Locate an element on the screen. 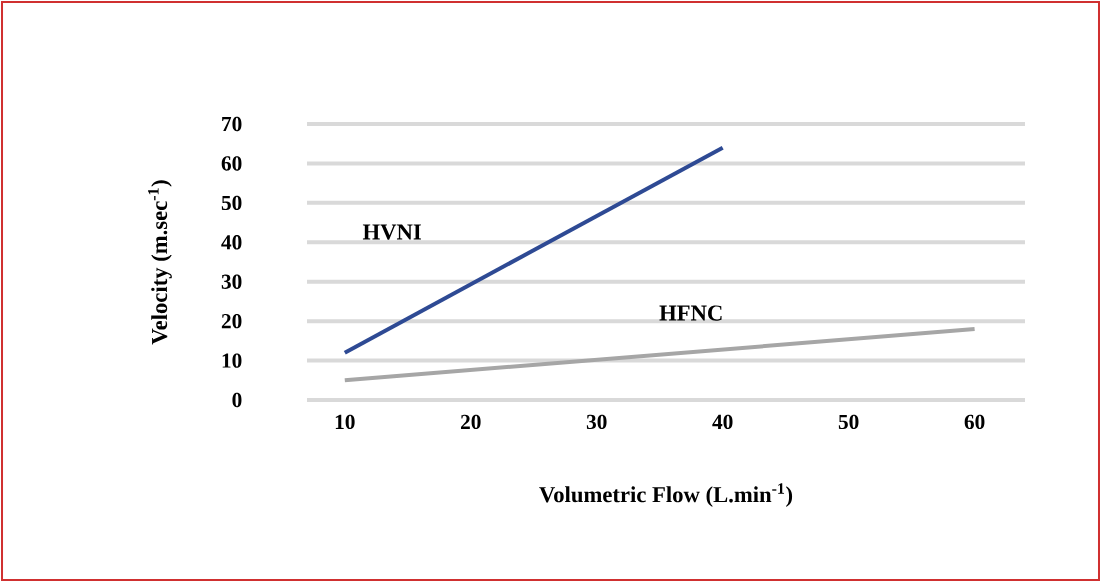 This screenshot has width=1101, height=582. text: HVNI is located at coordinates (391, 232).